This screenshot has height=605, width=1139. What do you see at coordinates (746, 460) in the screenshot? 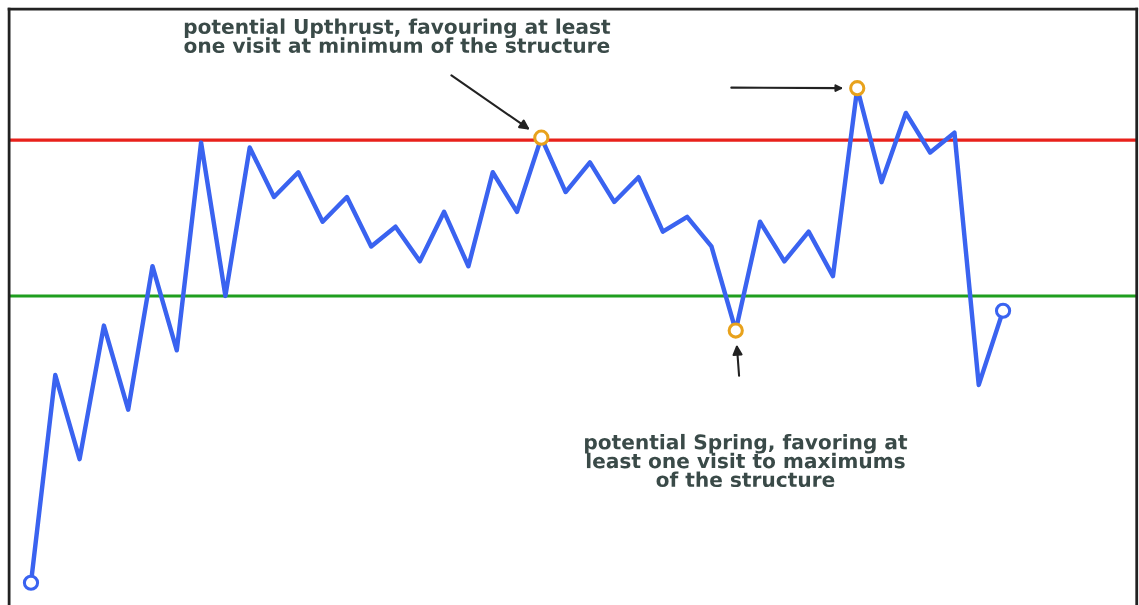
I see `annotation: potential Spring, favoring at least one visit to maximums of the structure` at bounding box center [746, 460].